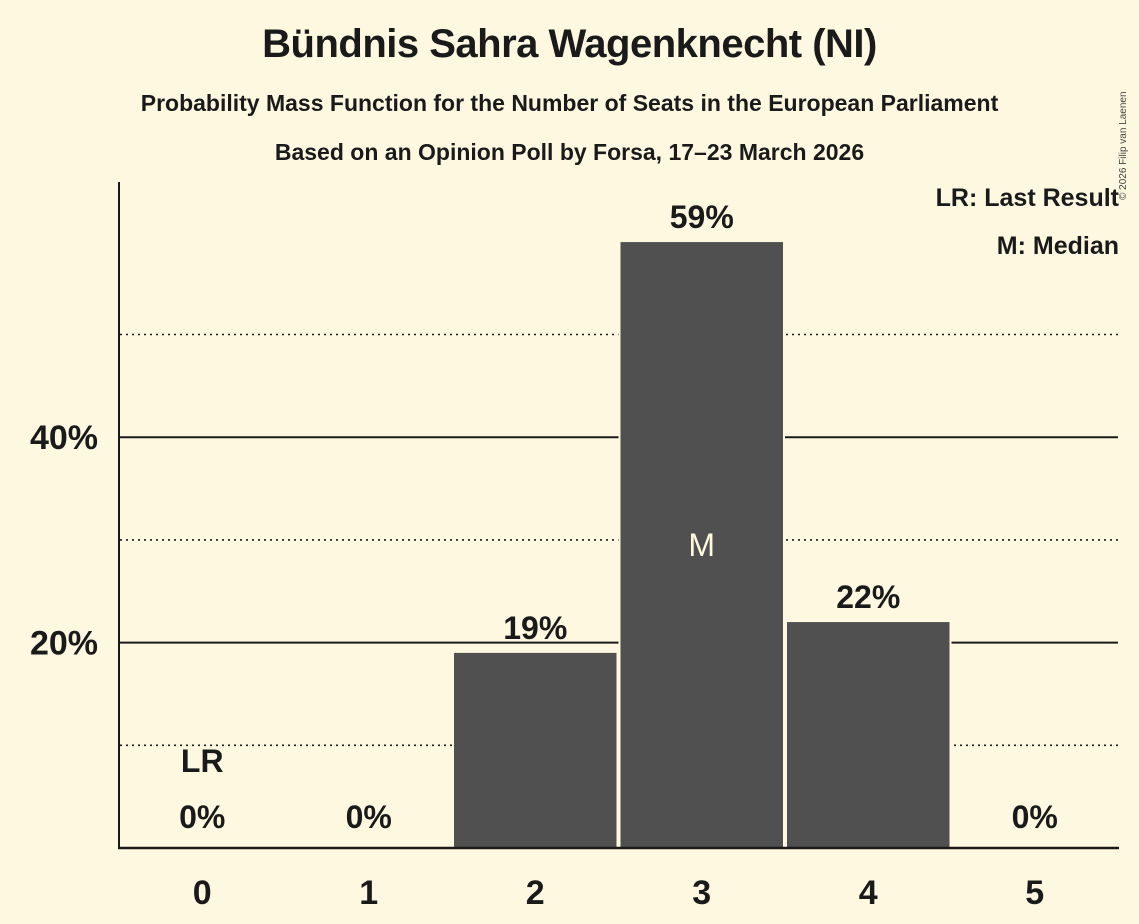  I want to click on x-tick-label-4: 4, so click(868, 893).